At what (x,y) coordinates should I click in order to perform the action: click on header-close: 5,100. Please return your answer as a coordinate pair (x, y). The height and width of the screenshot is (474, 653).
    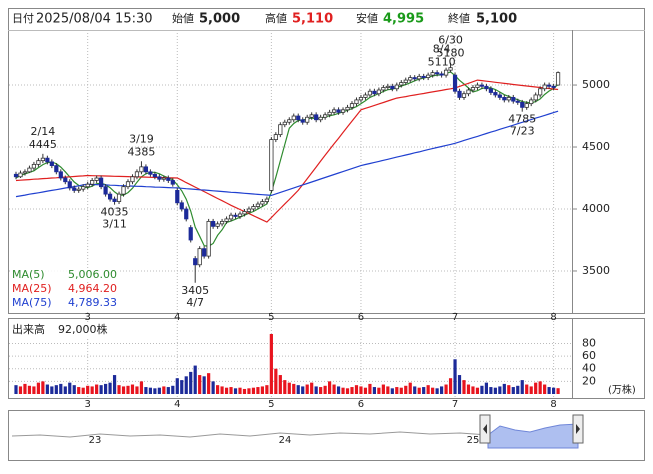
    Looking at the image, I should click on (496, 19).